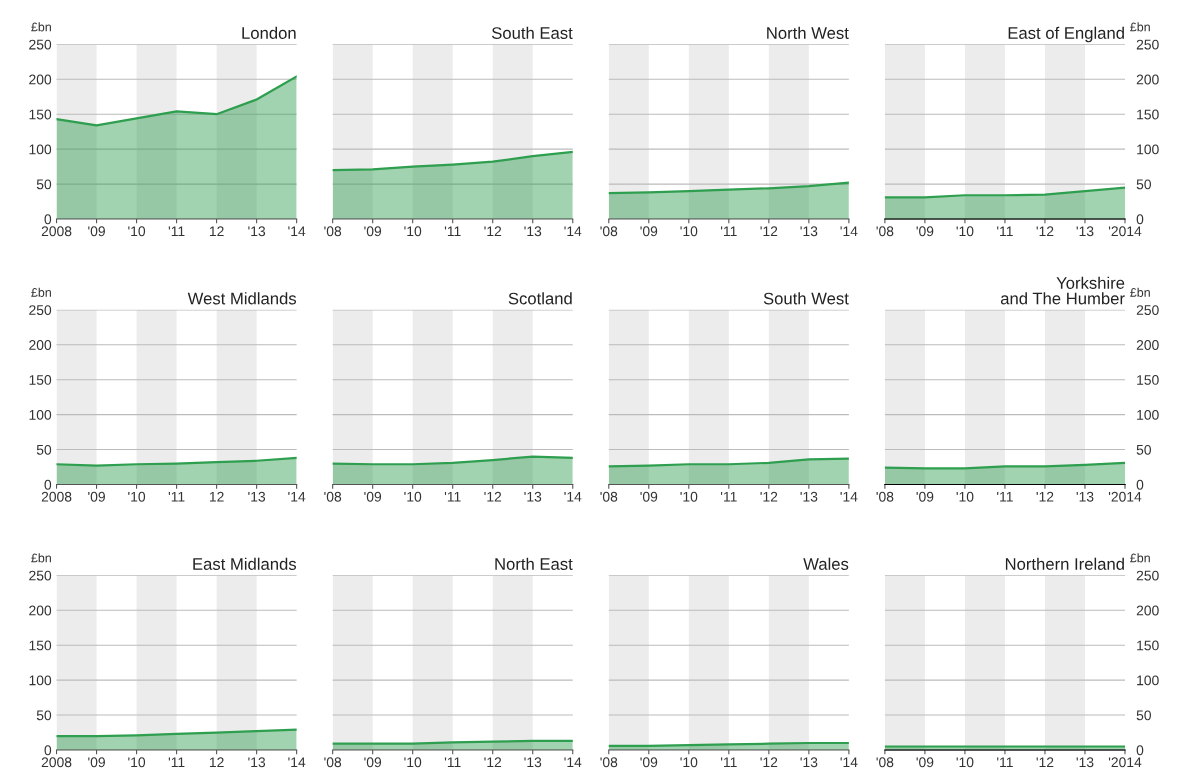 This screenshot has width=1178, height=778. What do you see at coordinates (269, 32) in the screenshot?
I see `chart-title: London` at bounding box center [269, 32].